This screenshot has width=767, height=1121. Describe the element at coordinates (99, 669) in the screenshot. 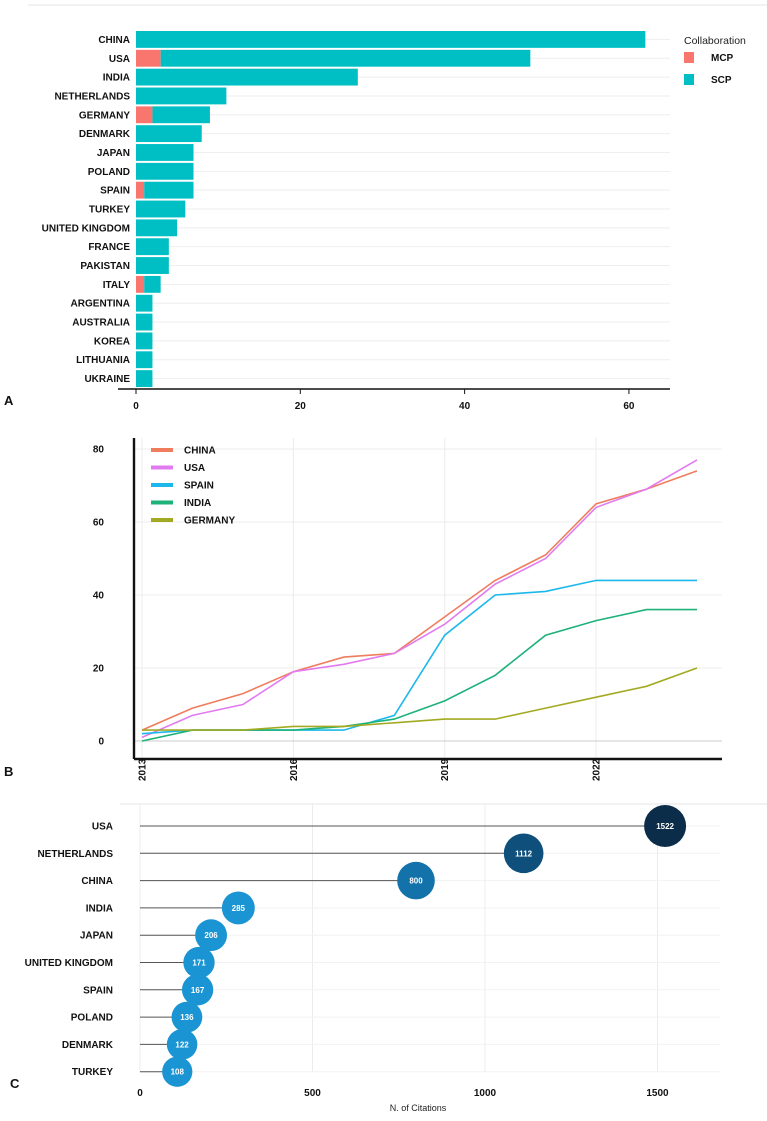

I see `y-tick-label-20: 20` at that location.